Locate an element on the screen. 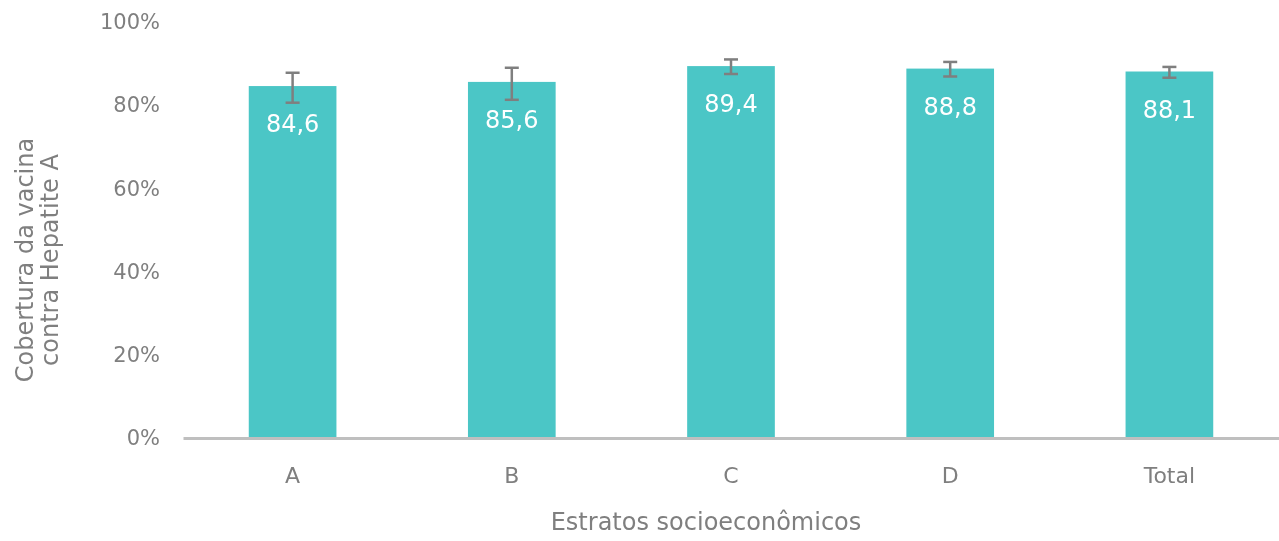  y-tick-label: 100% is located at coordinates (129, 22).